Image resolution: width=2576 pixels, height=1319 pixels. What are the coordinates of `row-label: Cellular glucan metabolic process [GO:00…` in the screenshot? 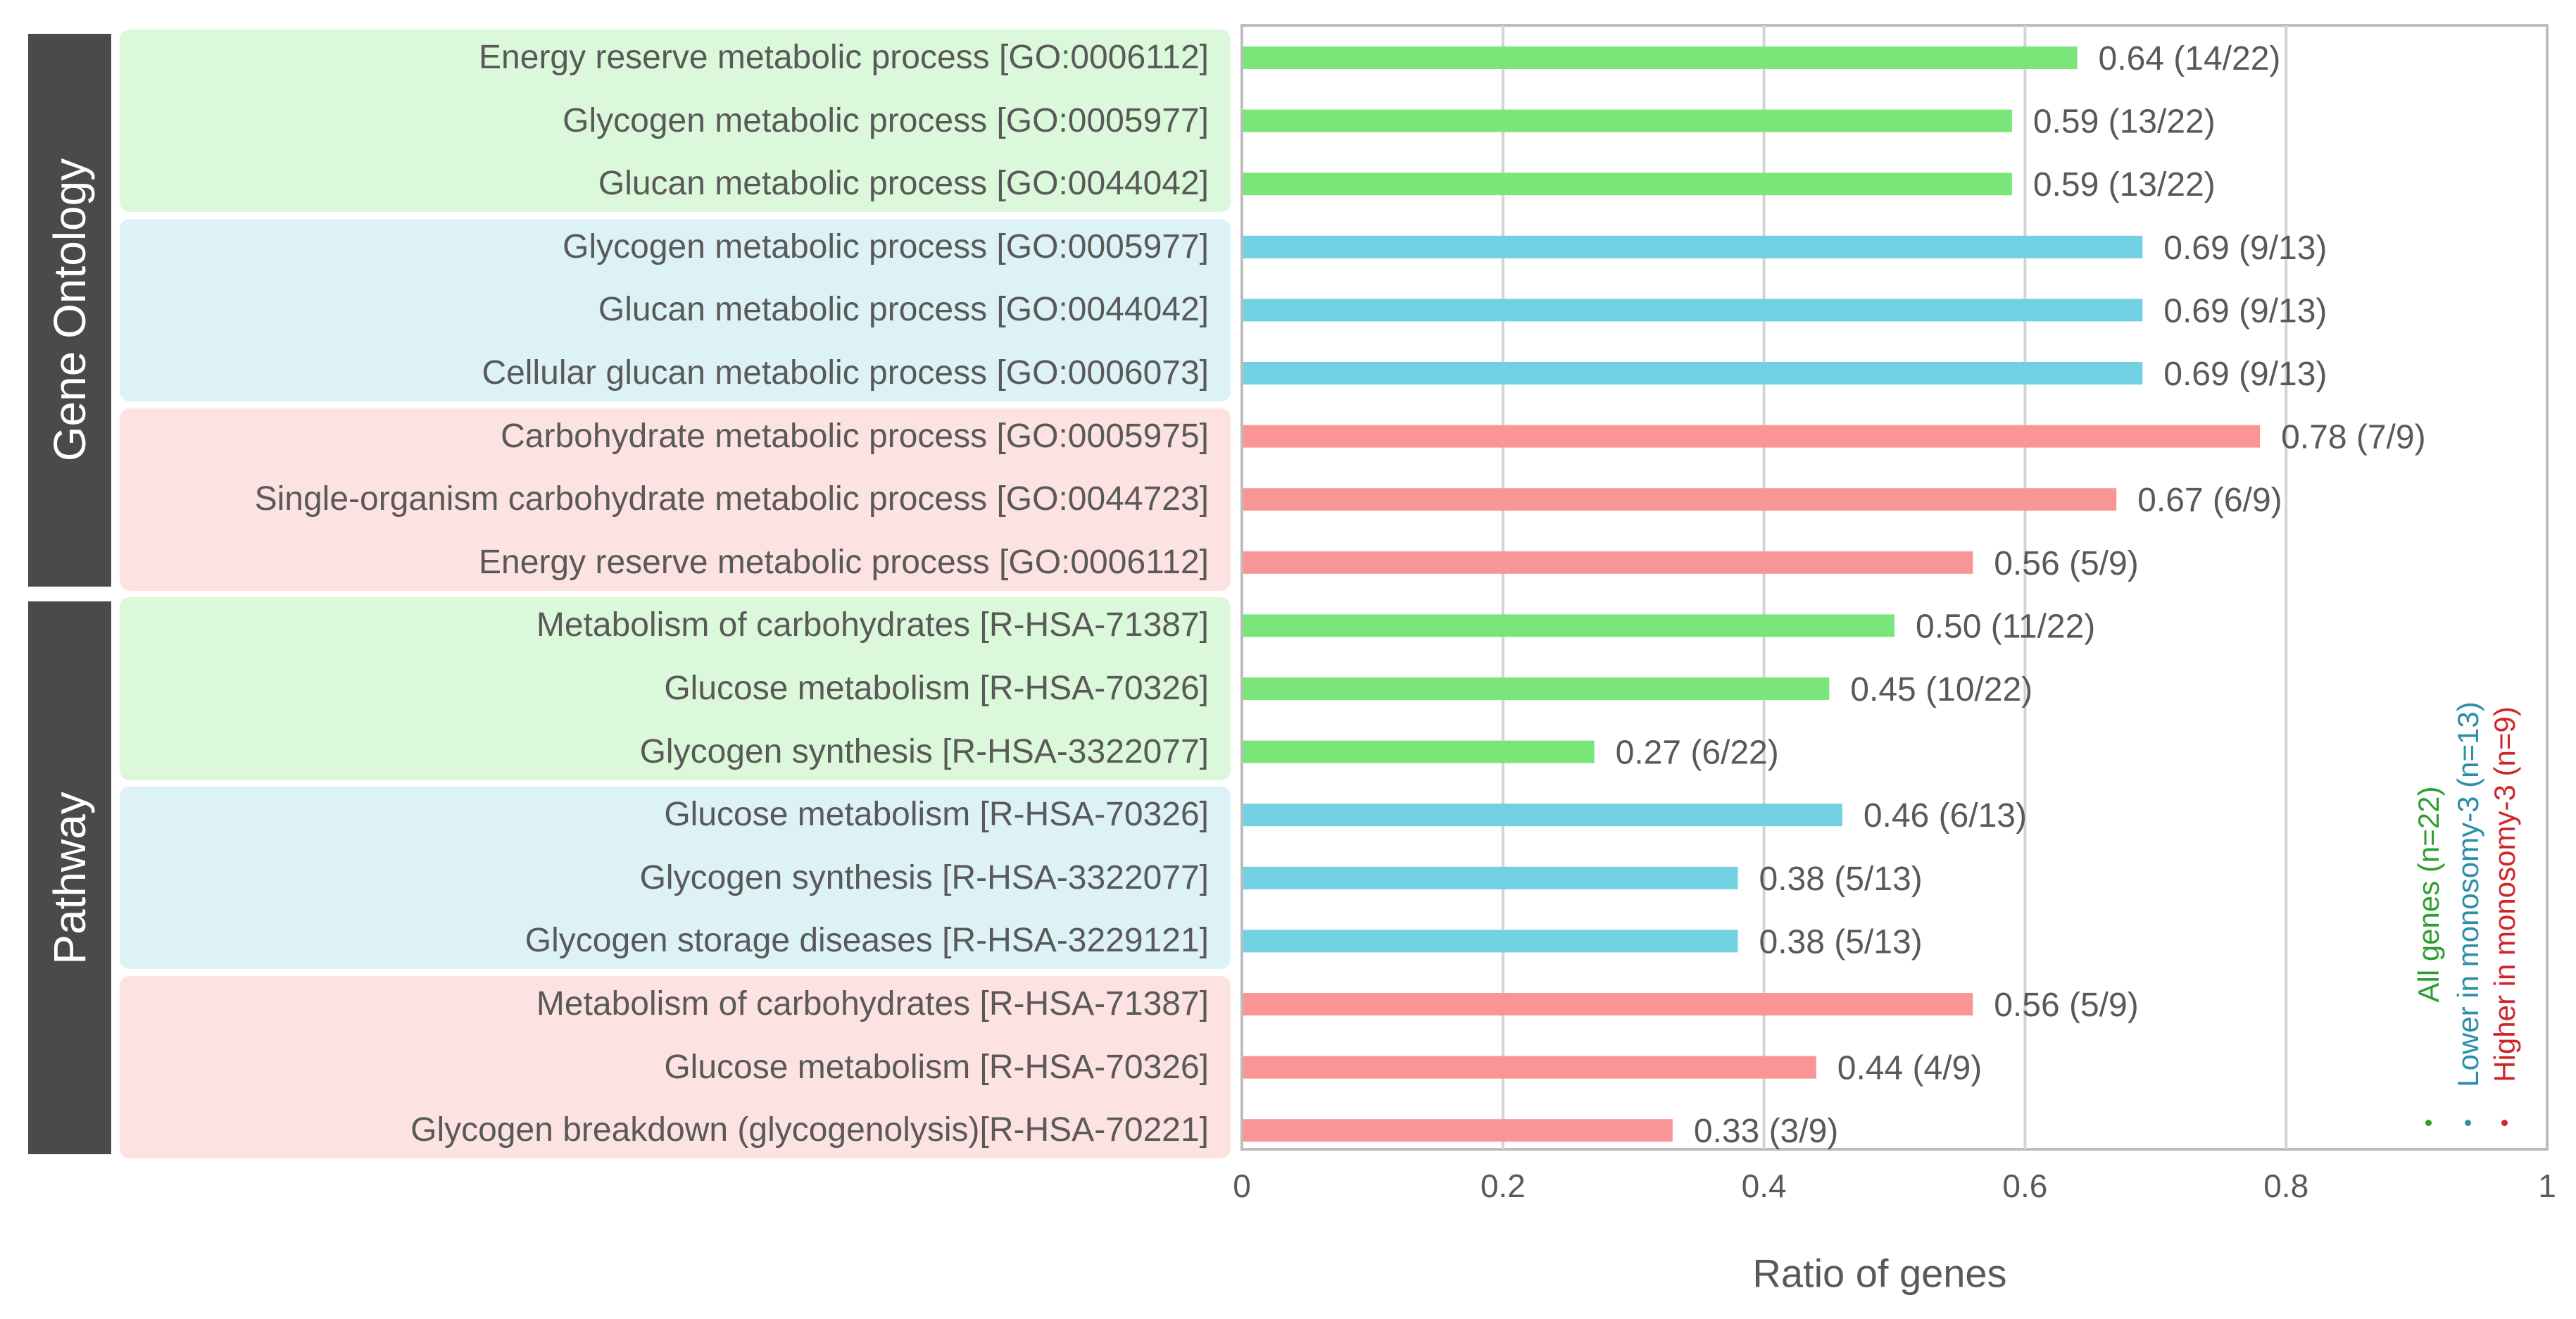 It's located at (846, 373).